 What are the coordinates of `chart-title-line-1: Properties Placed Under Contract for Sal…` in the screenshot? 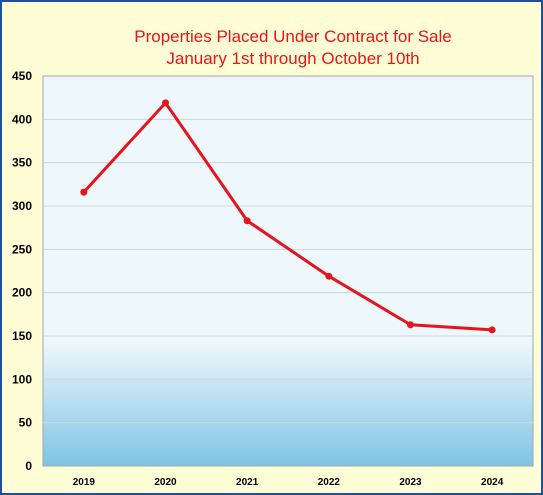 It's located at (293, 36).